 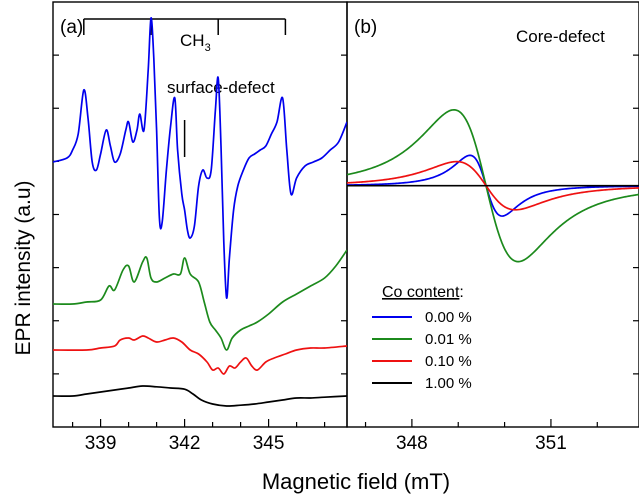 What do you see at coordinates (551, 443) in the screenshot?
I see `x-tick-label: 351` at bounding box center [551, 443].